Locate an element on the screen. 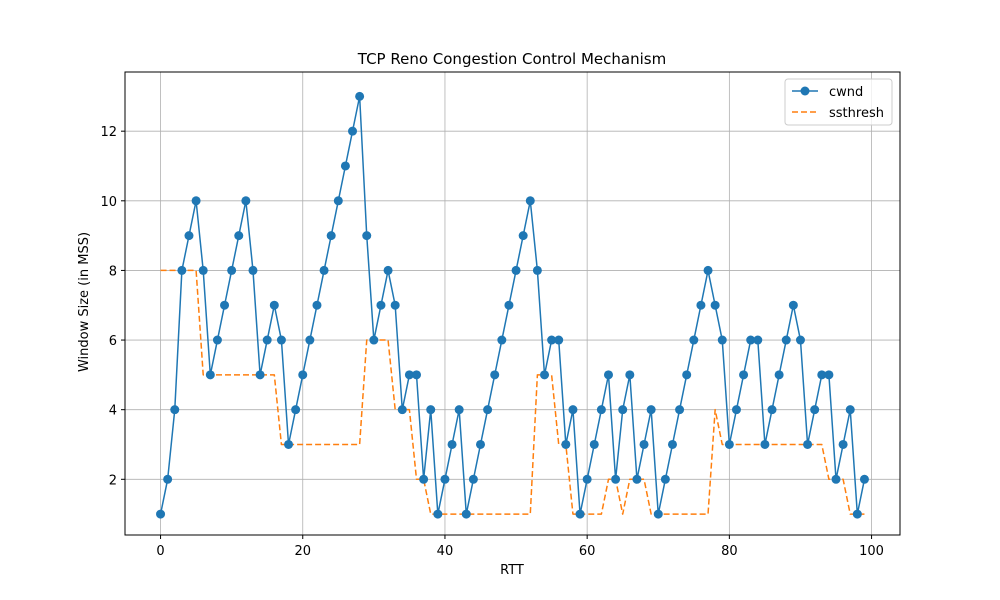  y-tick-label: 8 is located at coordinates (113, 271).